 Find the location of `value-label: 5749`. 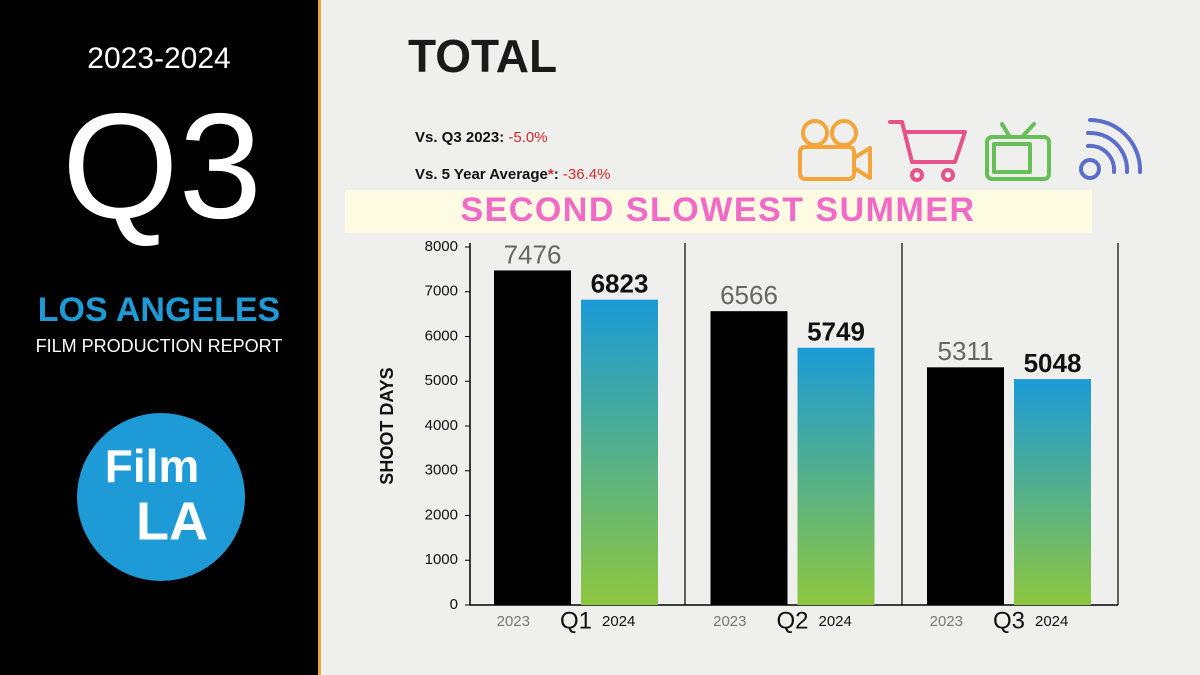

value-label: 5749 is located at coordinates (836, 332).